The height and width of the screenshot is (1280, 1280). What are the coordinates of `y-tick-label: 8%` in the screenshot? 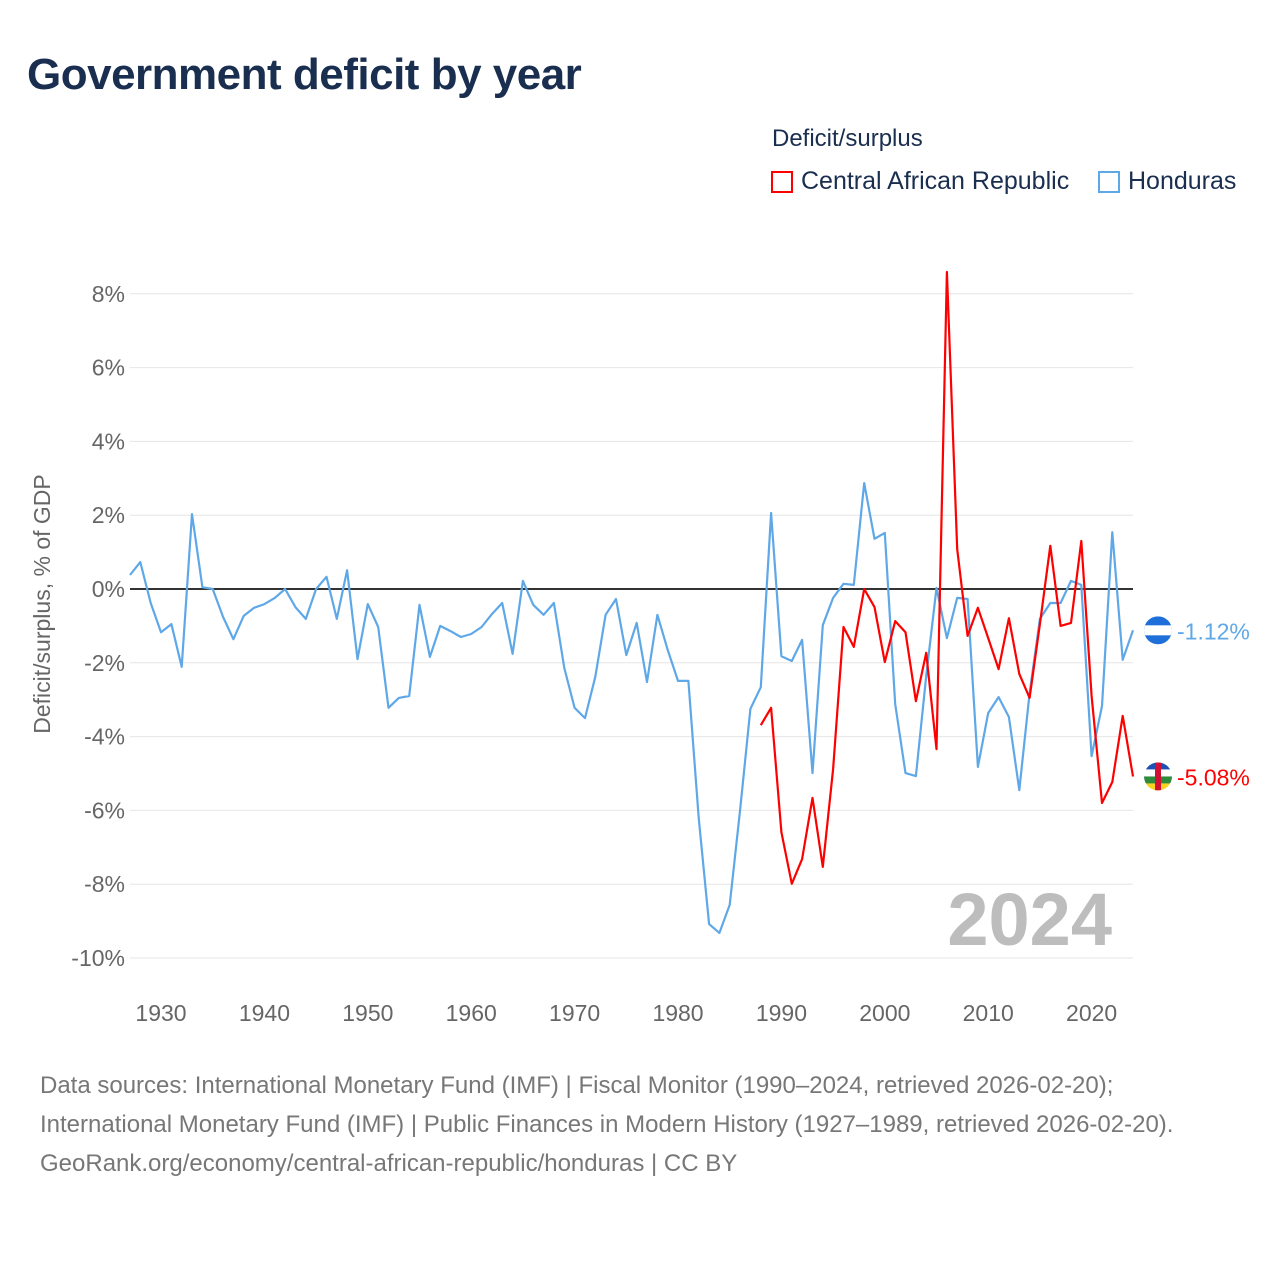 It's located at (108, 294).